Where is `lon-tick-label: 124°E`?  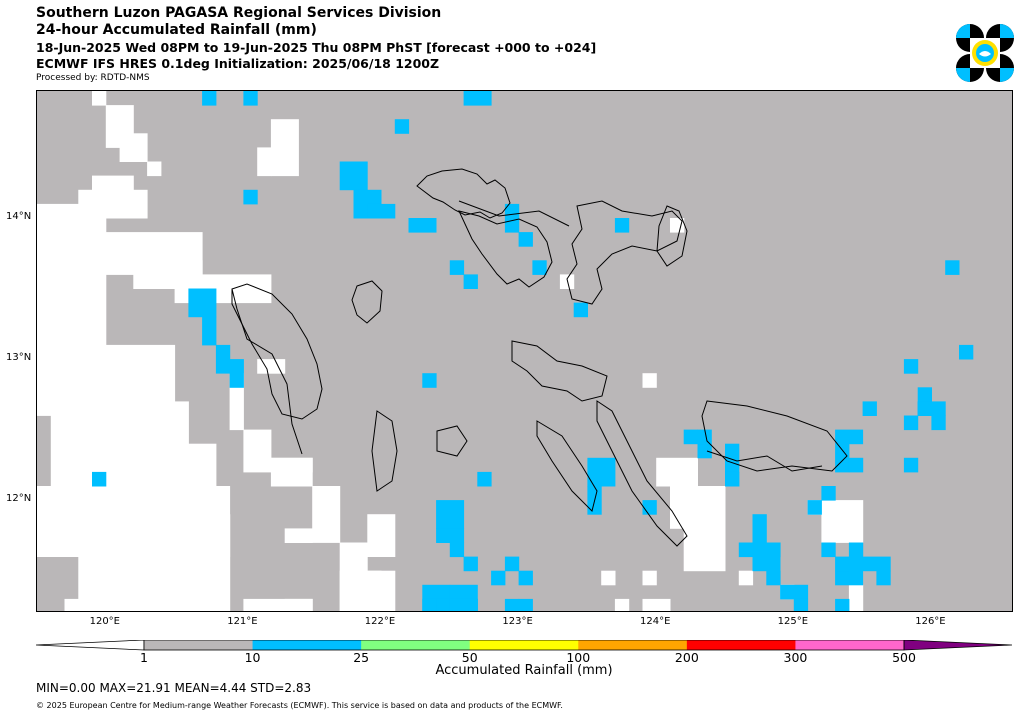
lon-tick-label: 124°E is located at coordinates (655, 621).